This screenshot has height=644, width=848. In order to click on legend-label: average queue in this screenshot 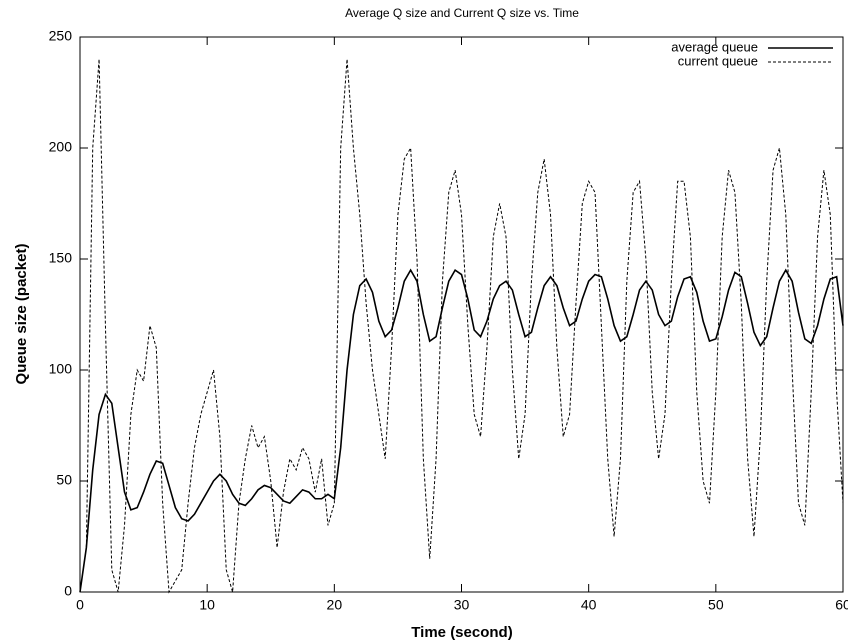, I will do `click(714, 46)`.